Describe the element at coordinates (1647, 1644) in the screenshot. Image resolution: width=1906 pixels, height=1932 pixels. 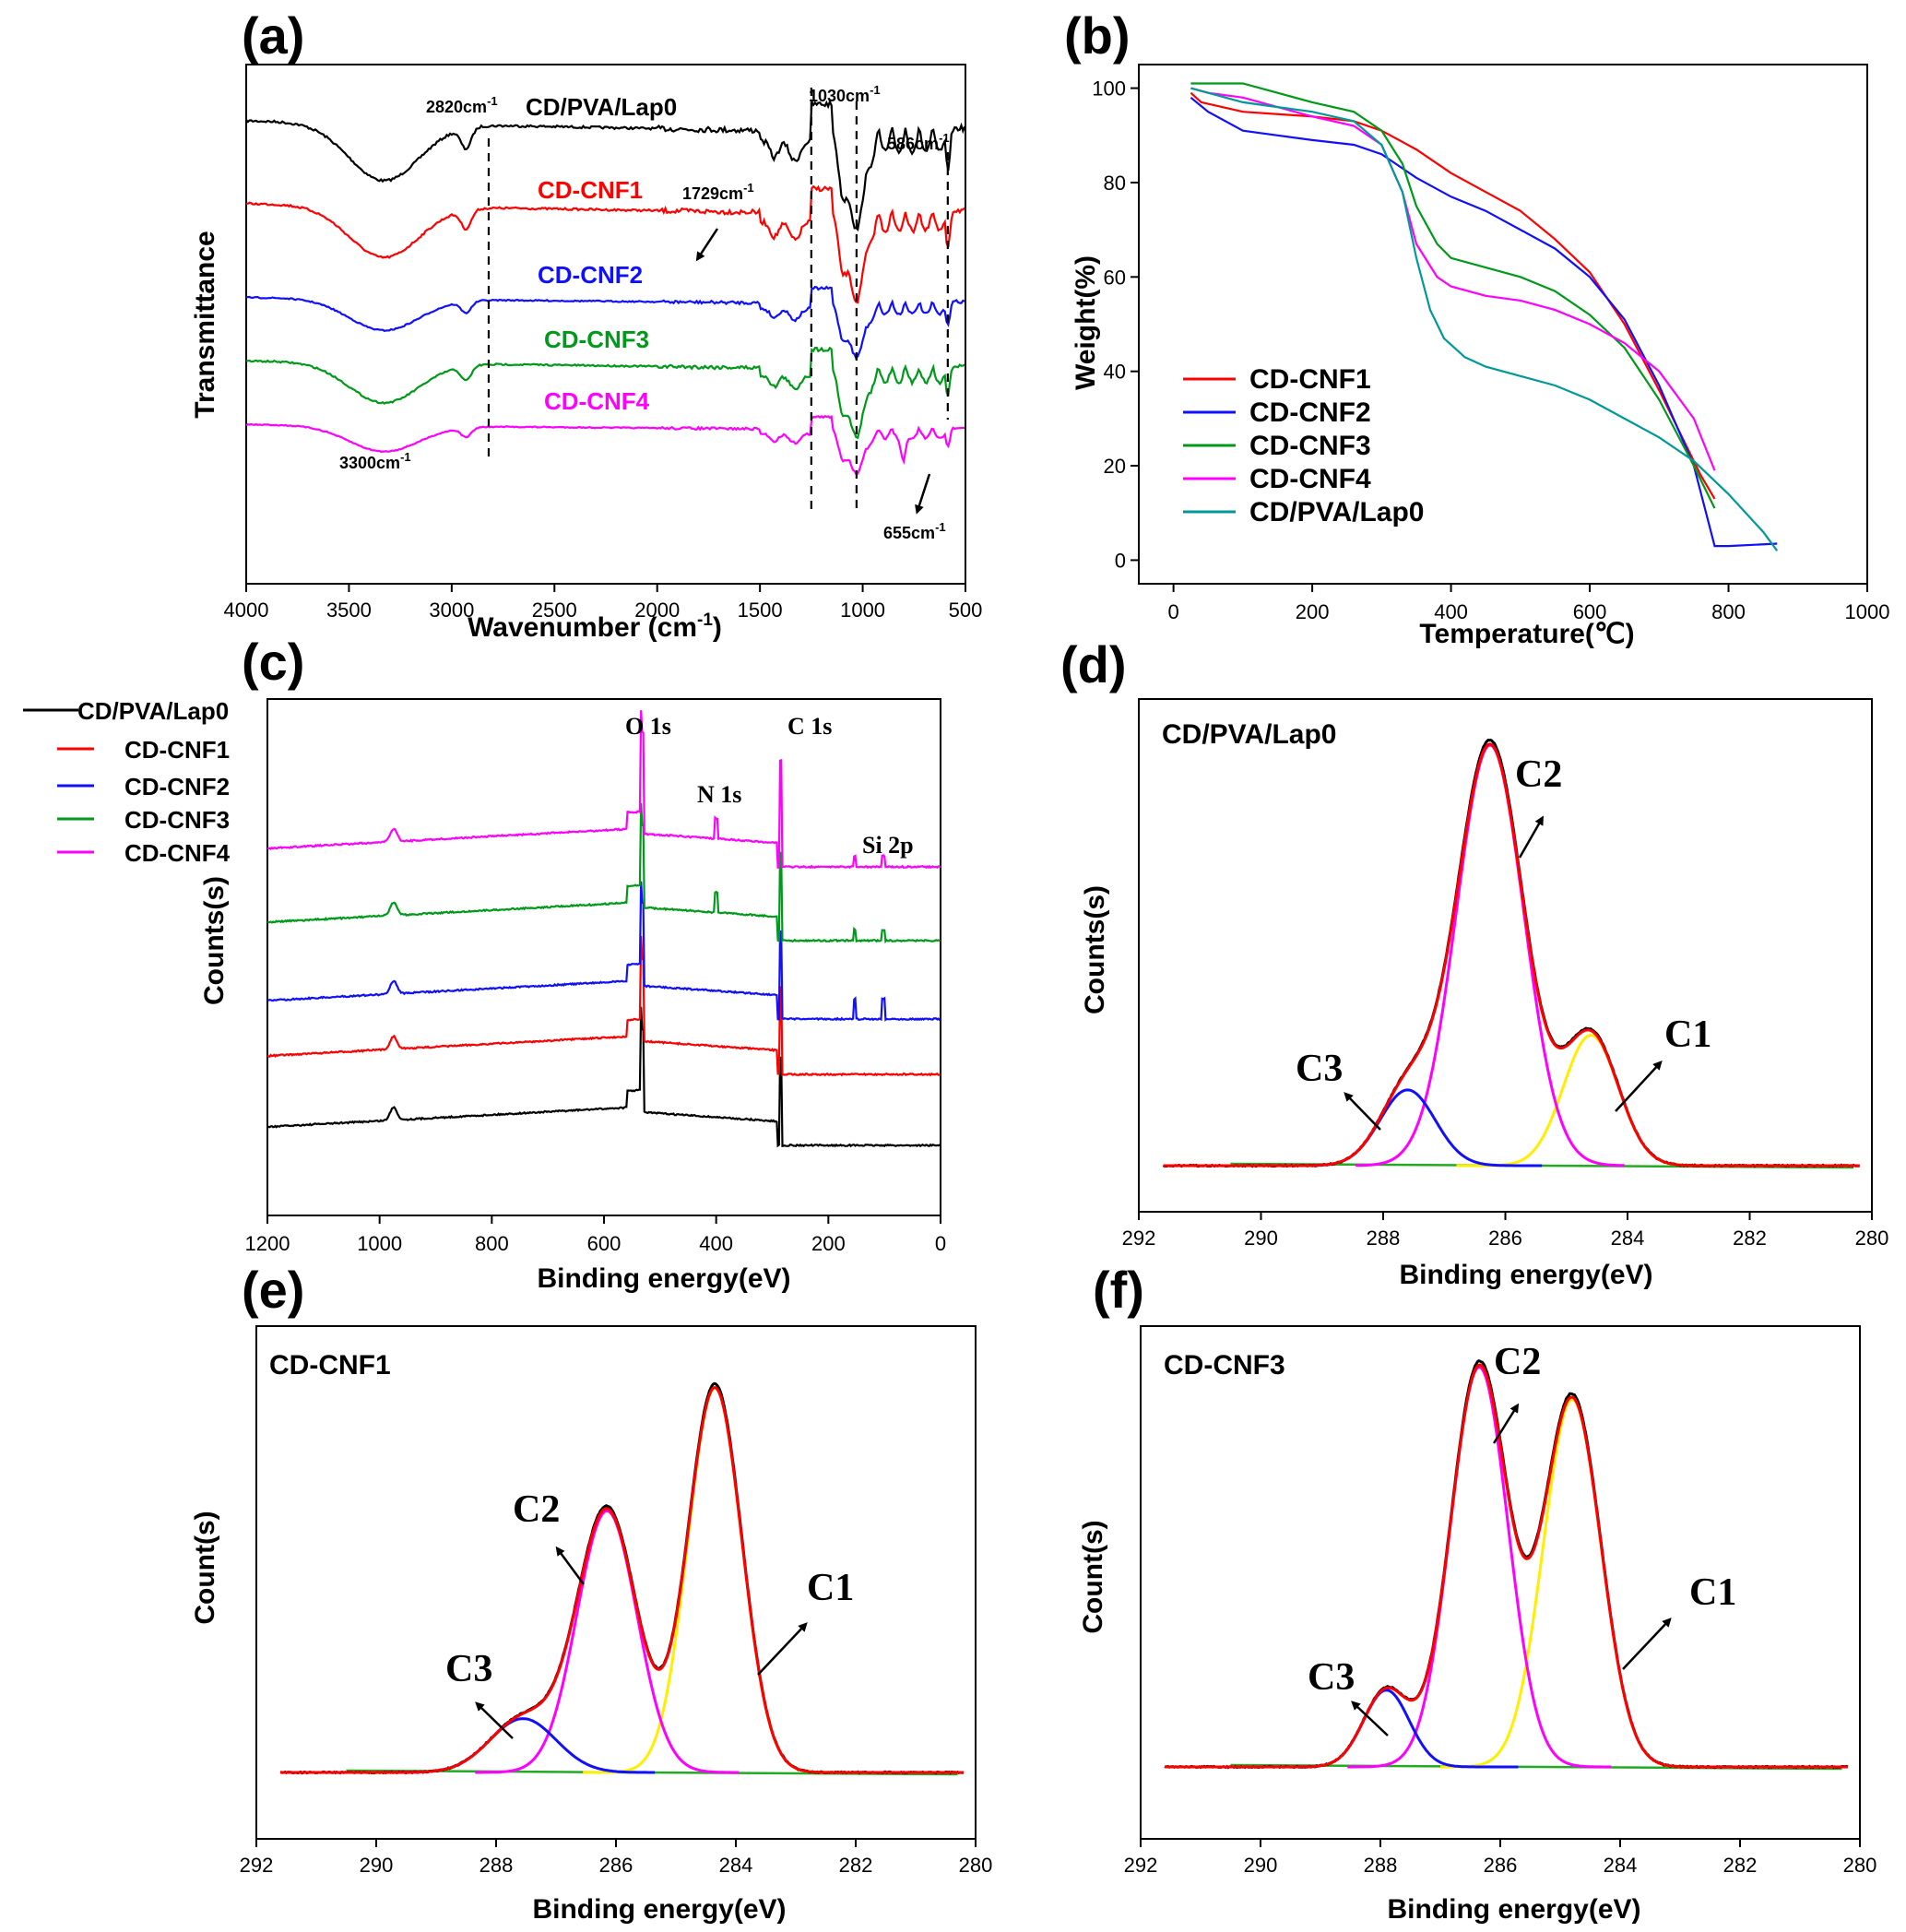
I see `arrow-c1-f` at that location.